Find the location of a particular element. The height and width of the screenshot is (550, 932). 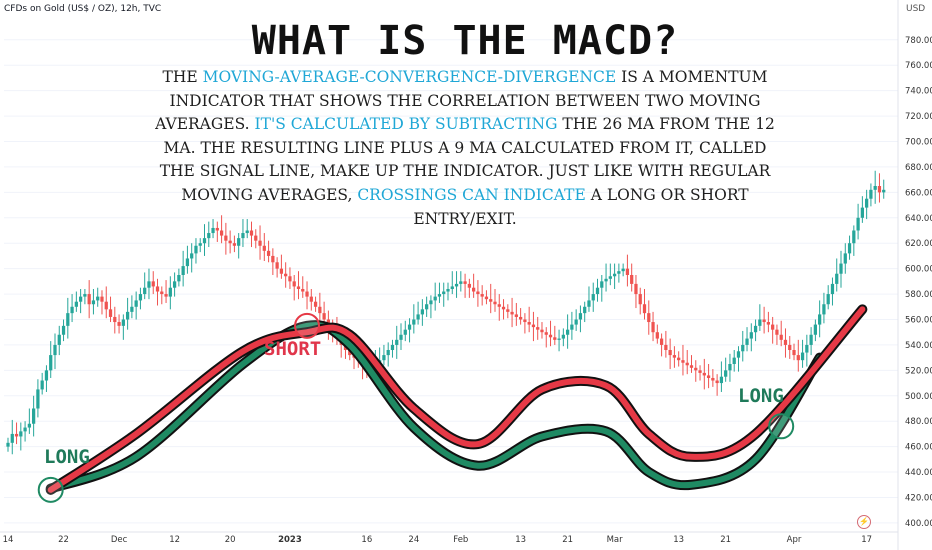

time-axis: 14 22 Dec 12 20 2023 16 24 Feb 13 21 Mar 13 21 Apr 17 is located at coordinates (437, 540).